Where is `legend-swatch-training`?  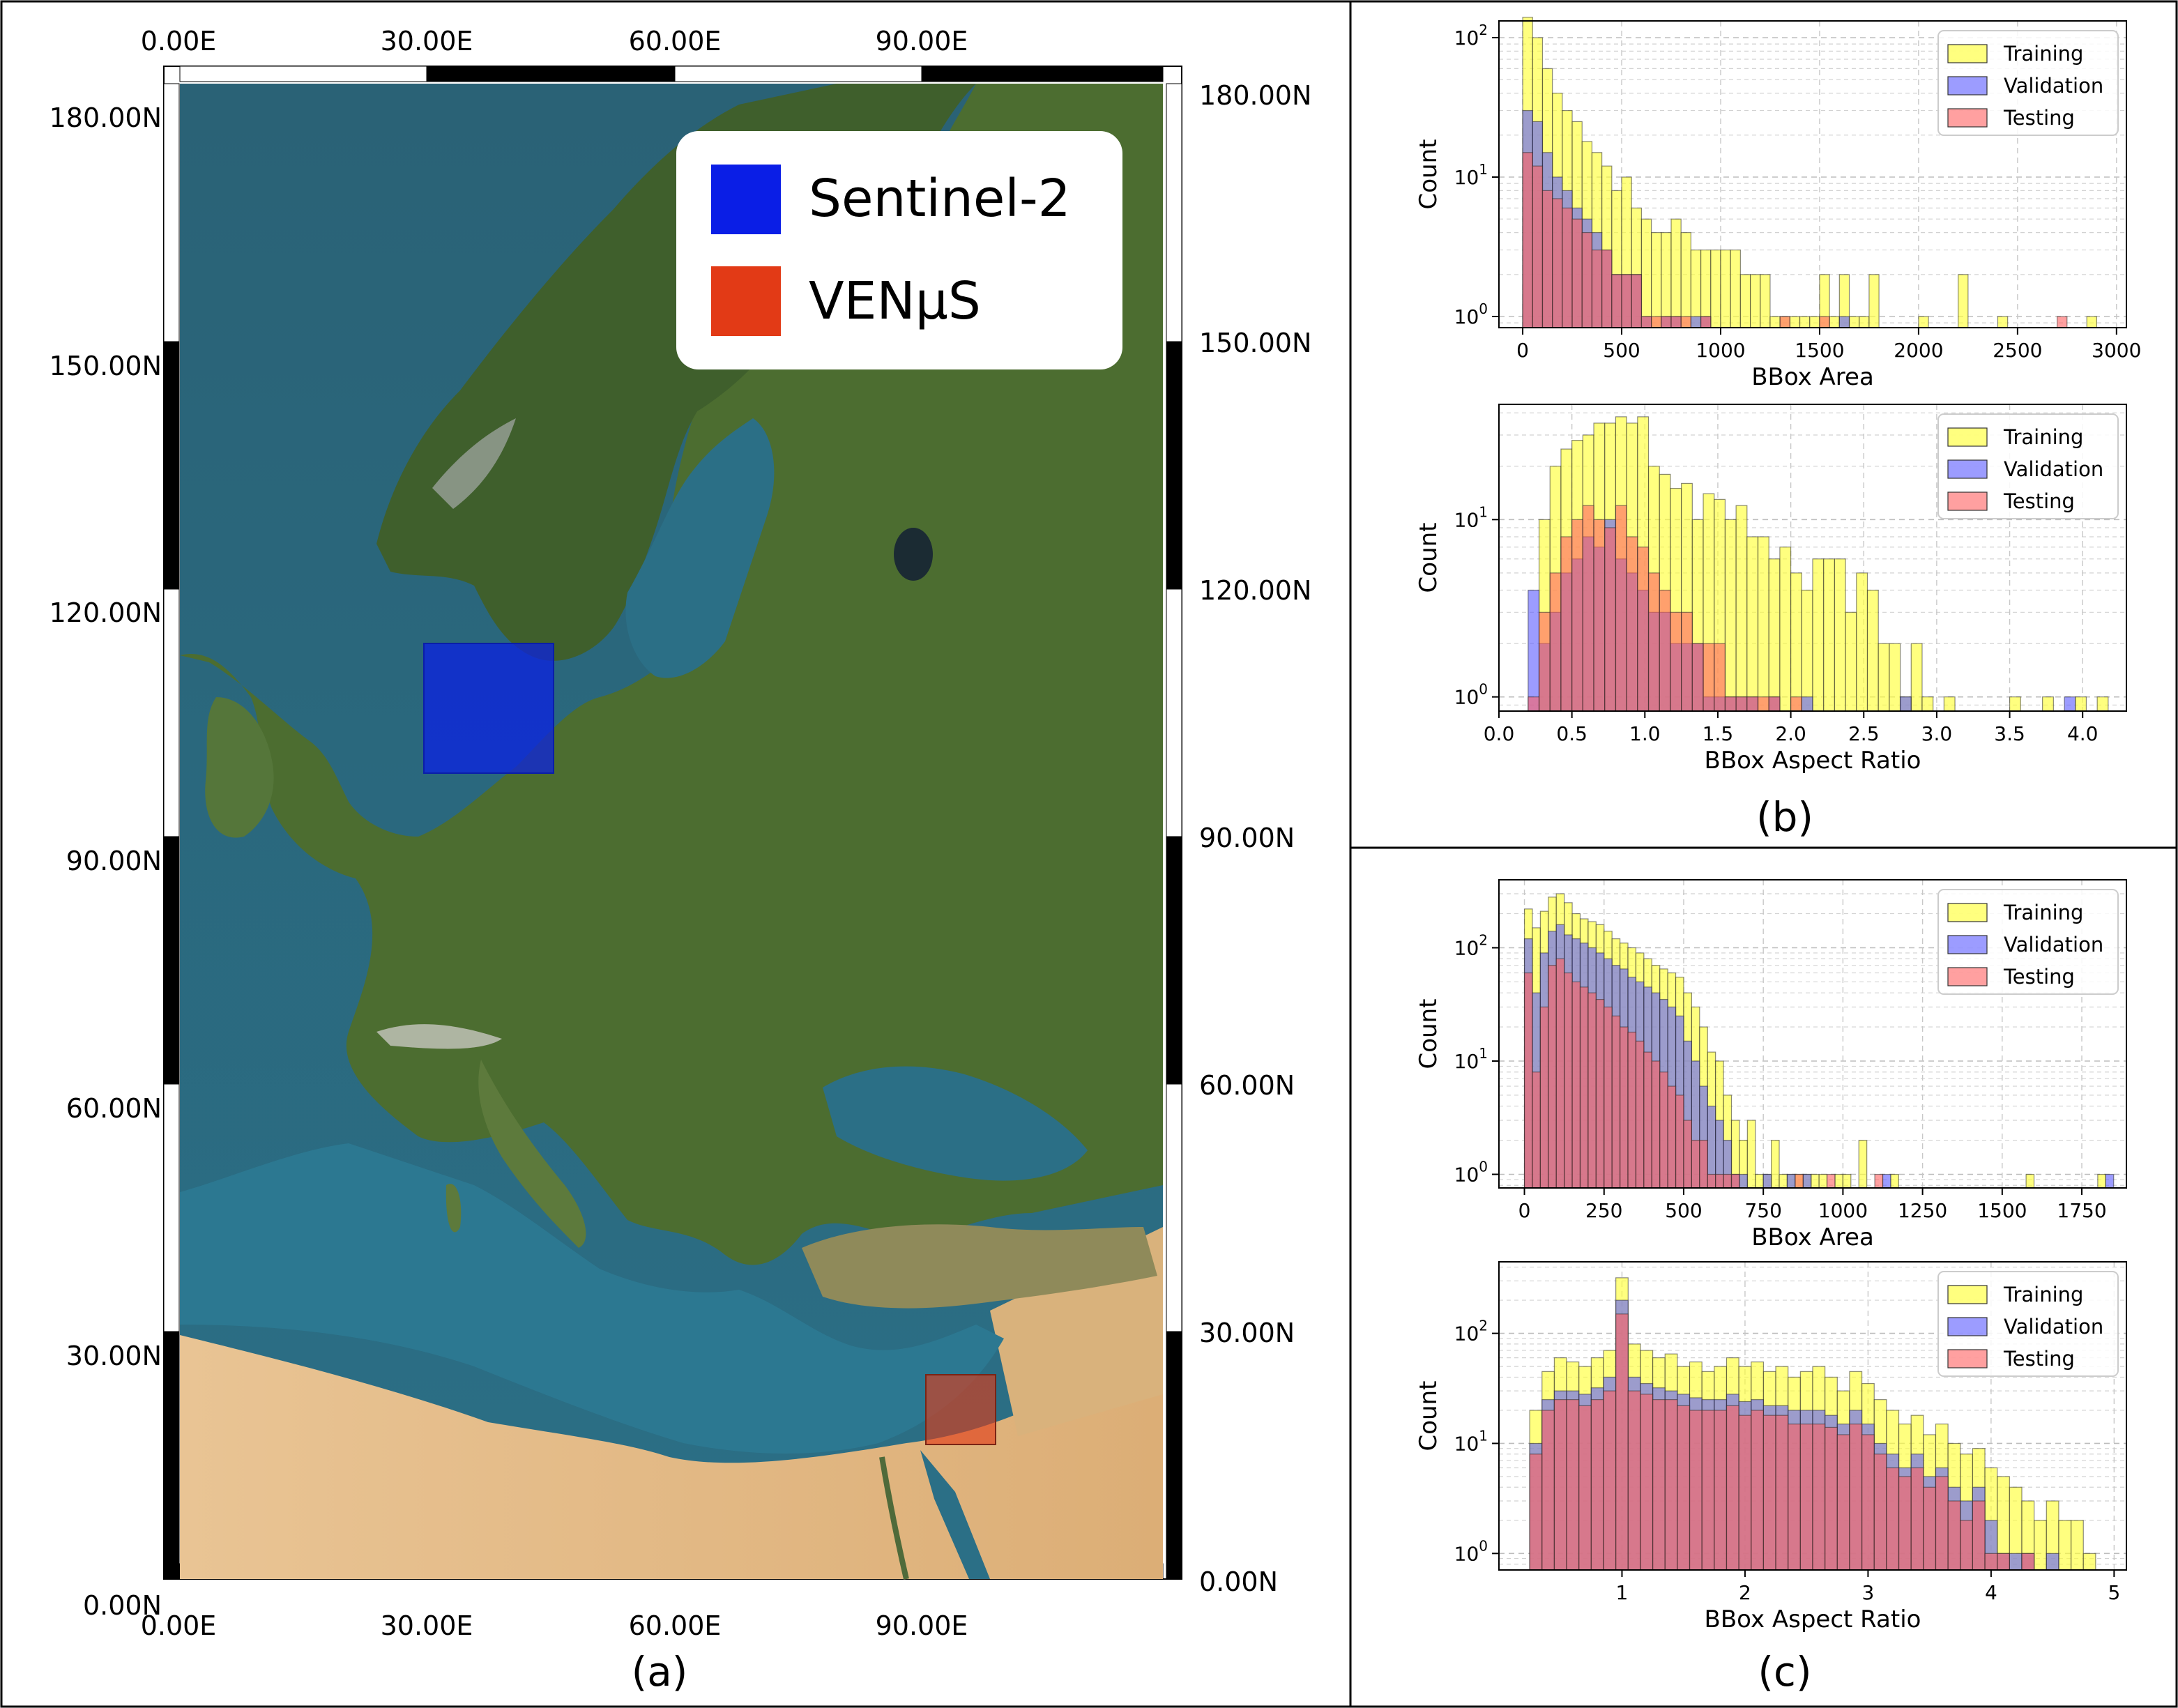 legend-swatch-training is located at coordinates (1967, 912).